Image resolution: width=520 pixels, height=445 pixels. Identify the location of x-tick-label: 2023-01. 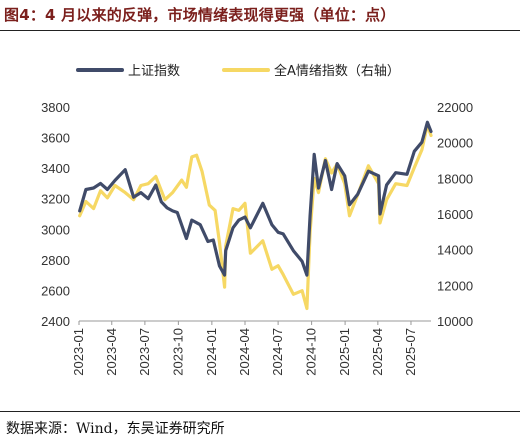
(78, 352).